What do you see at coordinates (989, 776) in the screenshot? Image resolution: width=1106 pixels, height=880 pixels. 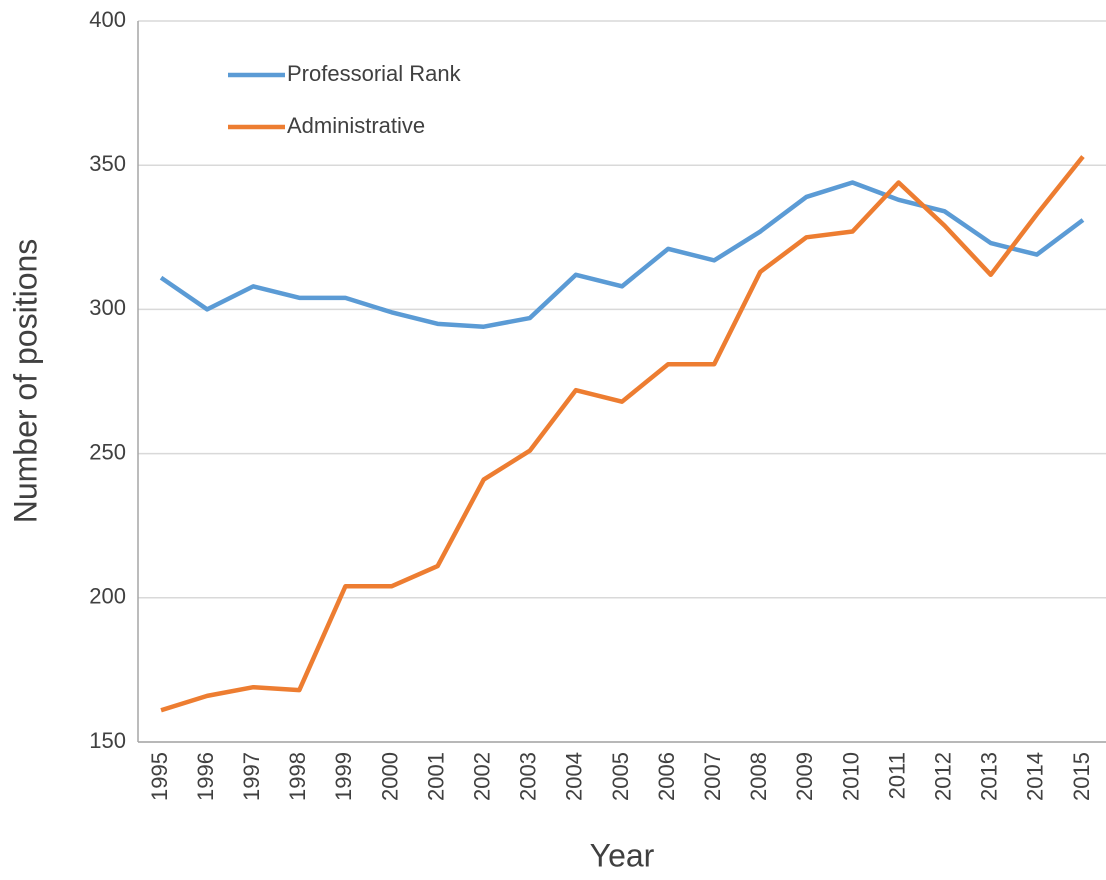 I see `x-tick-label: 2013` at bounding box center [989, 776].